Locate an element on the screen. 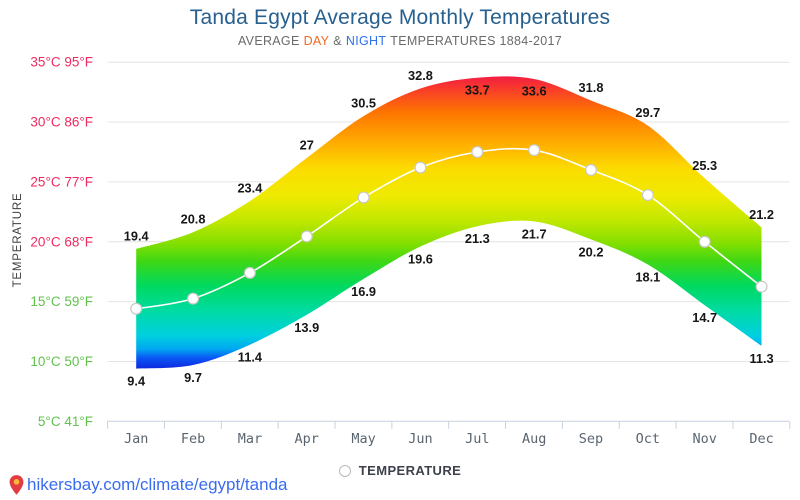 This screenshot has height=500, width=800. day-value-label: 20.8 is located at coordinates (193, 219).